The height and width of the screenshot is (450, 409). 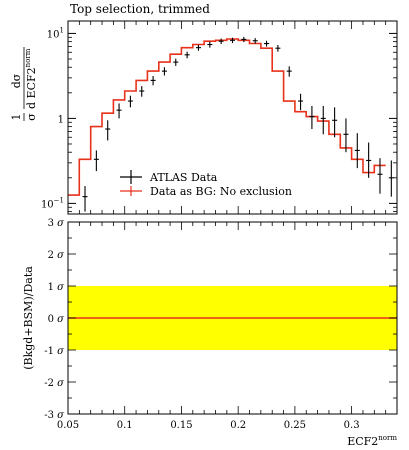 What do you see at coordinates (31, 88) in the screenshot?
I see `main-y-label-variable: d ECF2` at bounding box center [31, 88].